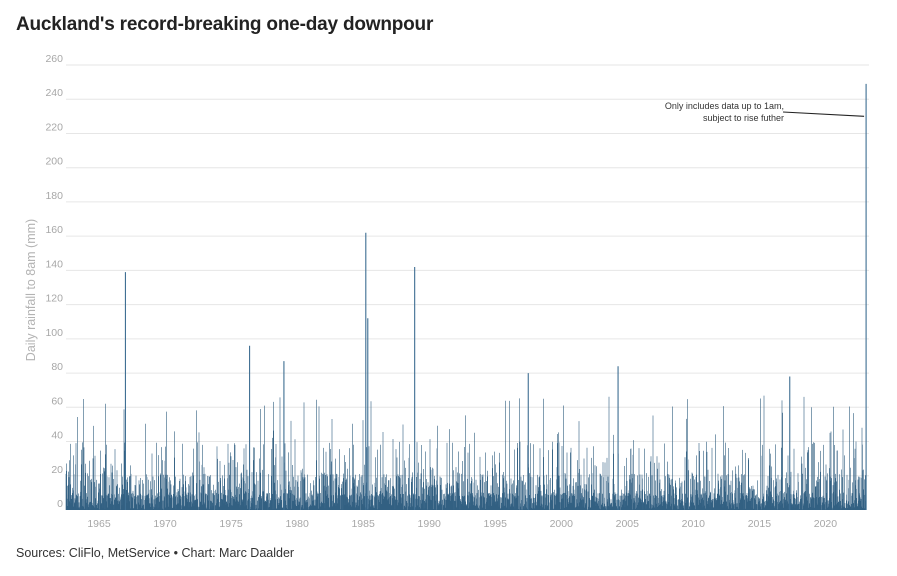 This screenshot has width=897, height=576. I want to click on annotation-connector, so click(823, 114).